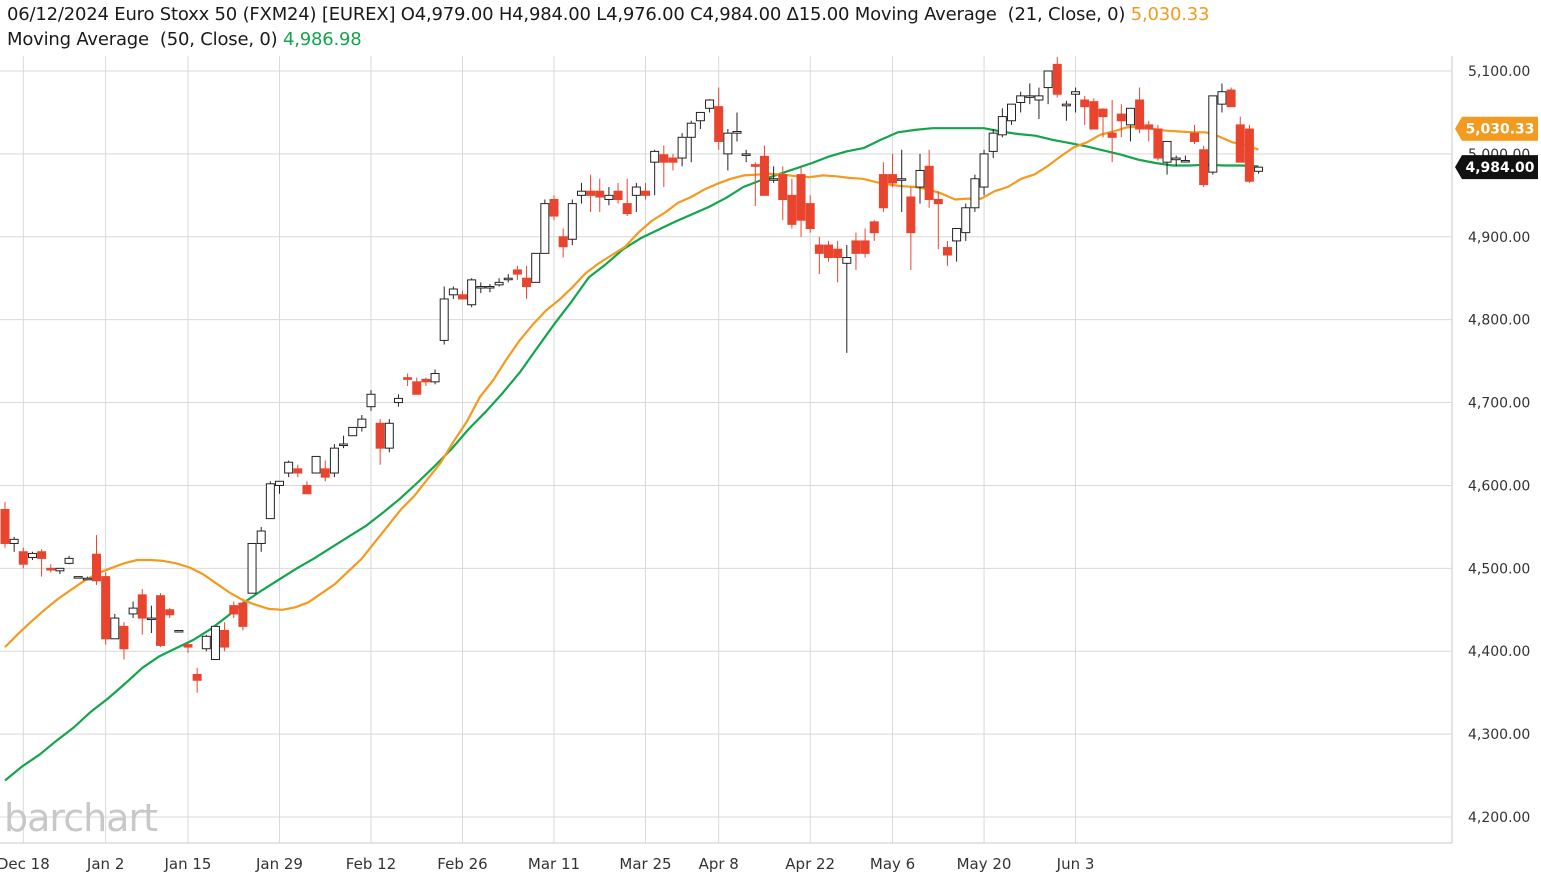 This screenshot has height=879, width=1541. What do you see at coordinates (1499, 130) in the screenshot?
I see `price-label-text: 5,030.33` at bounding box center [1499, 130].